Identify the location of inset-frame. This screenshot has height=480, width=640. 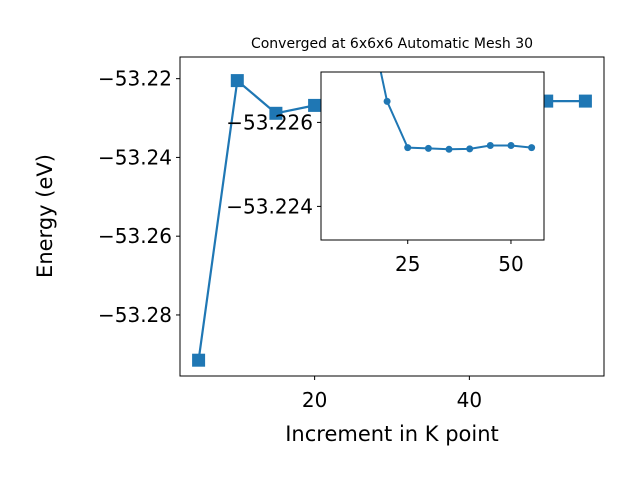
(432, 156).